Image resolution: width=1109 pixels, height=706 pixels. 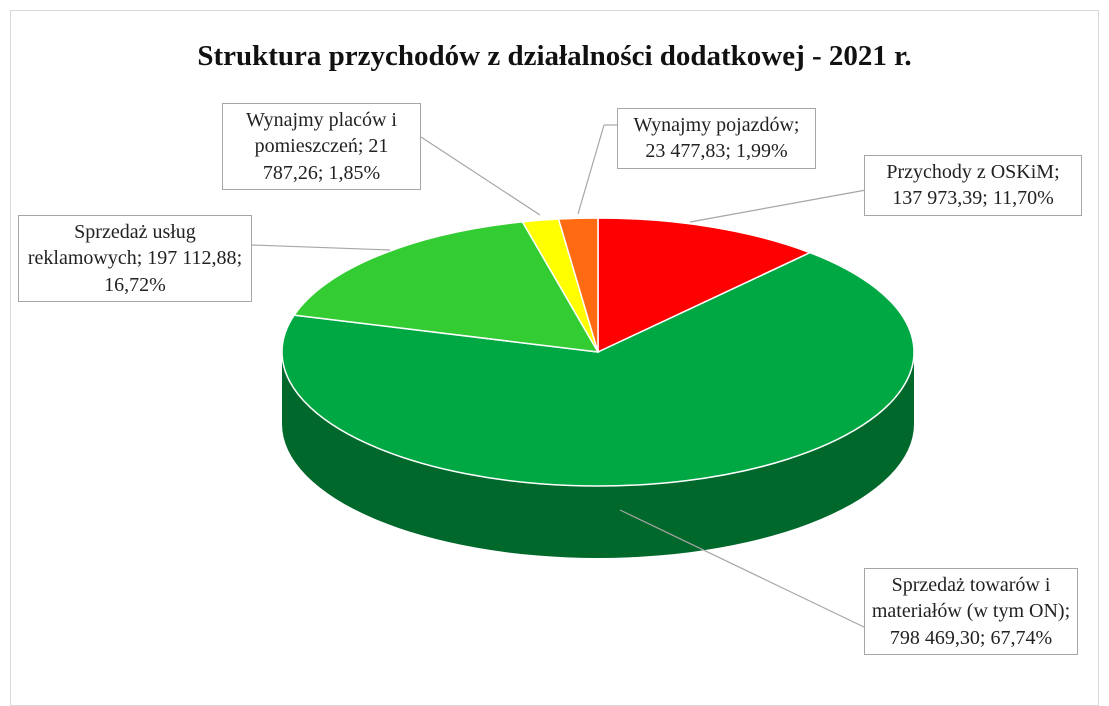 I want to click on data-label: Wynajmy pojazdów; 23 477,83; 1,99%, so click(x=716, y=138).